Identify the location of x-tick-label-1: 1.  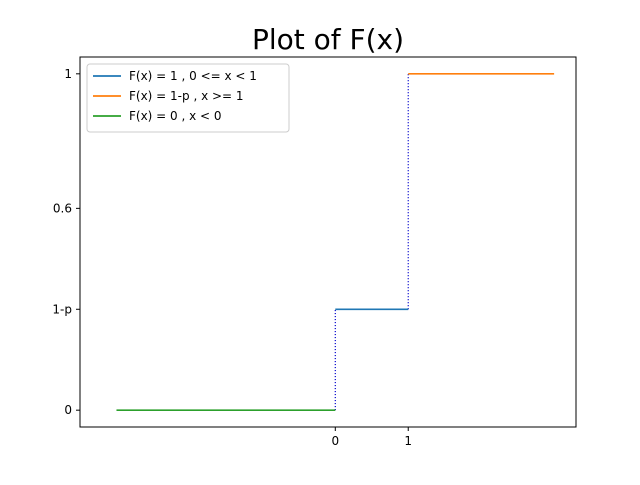
(408, 441).